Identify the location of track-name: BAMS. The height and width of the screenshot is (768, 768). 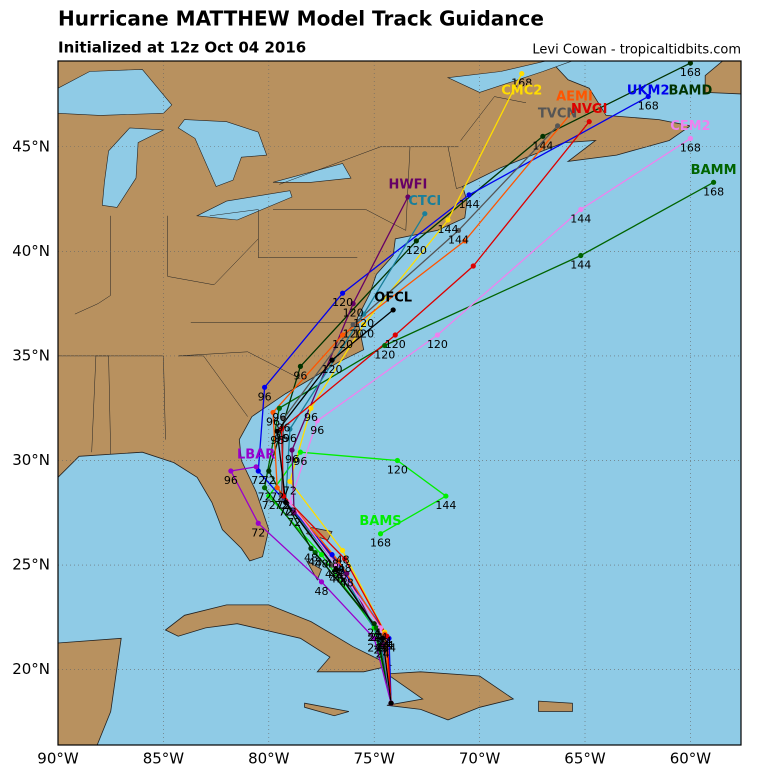
(380, 521).